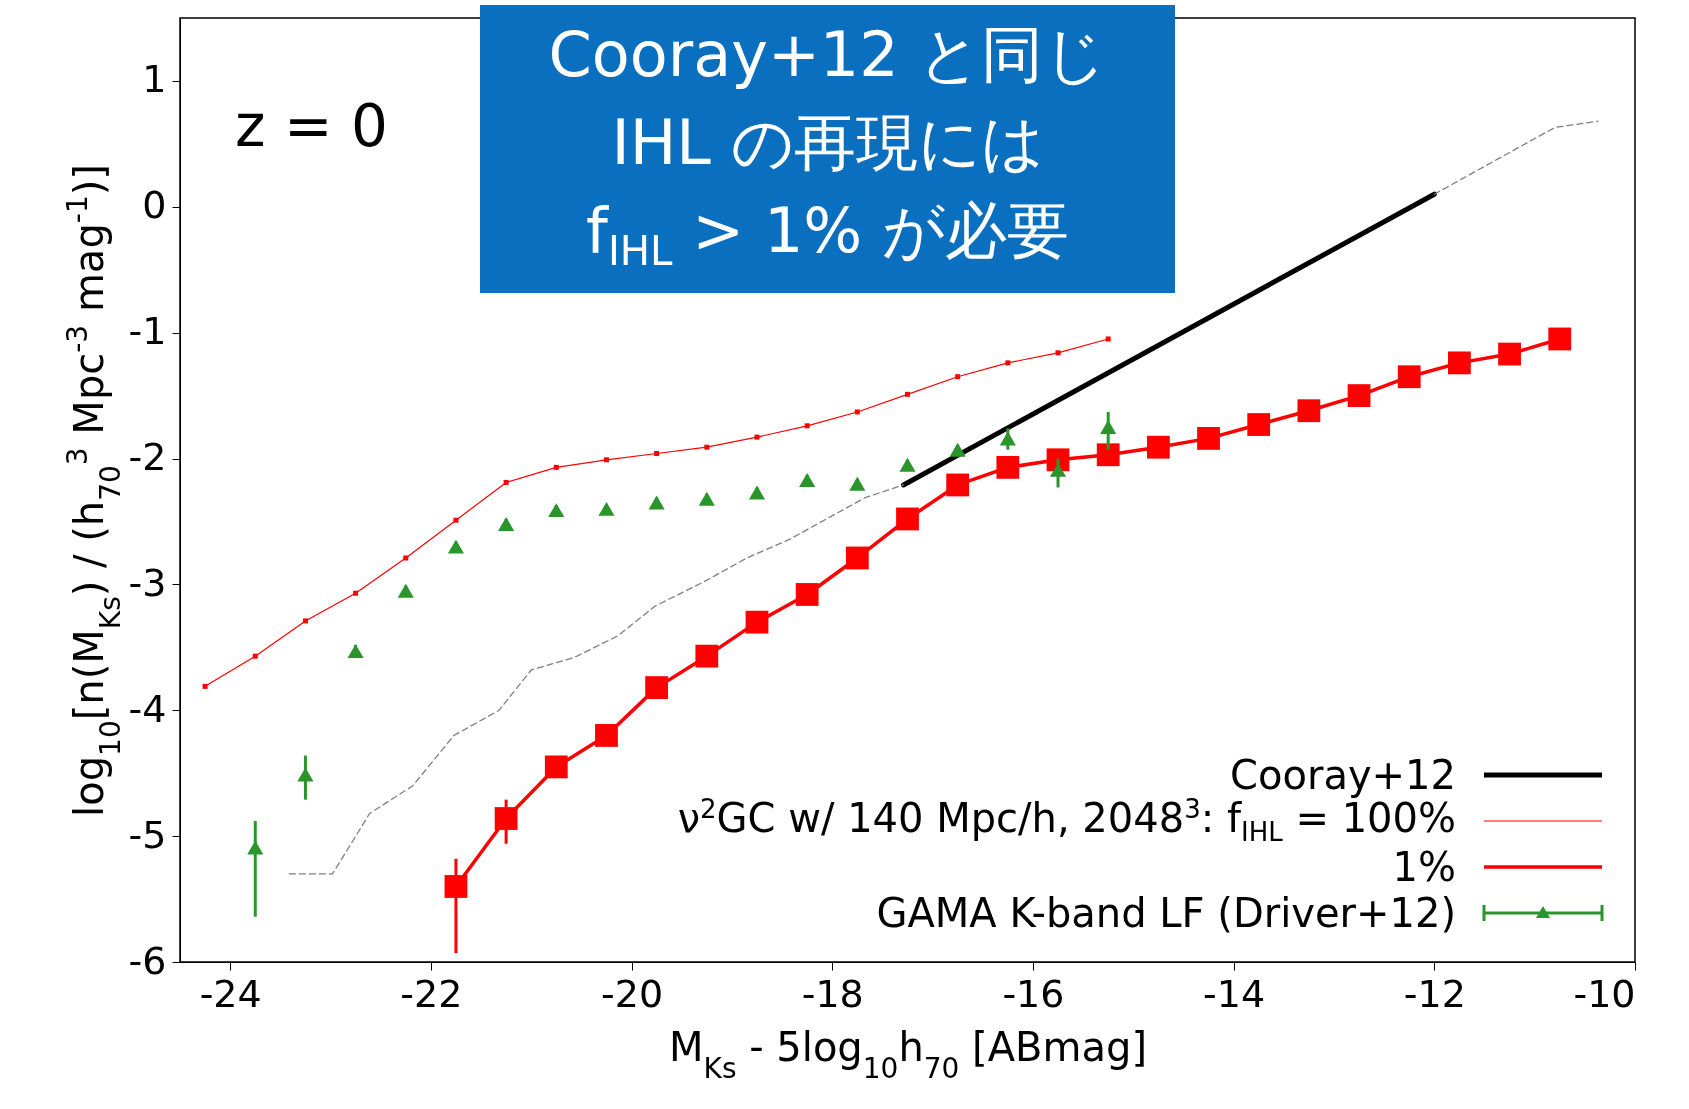 The width and height of the screenshot is (1689, 1109). I want to click on x-tick-label: -14, so click(1234, 993).